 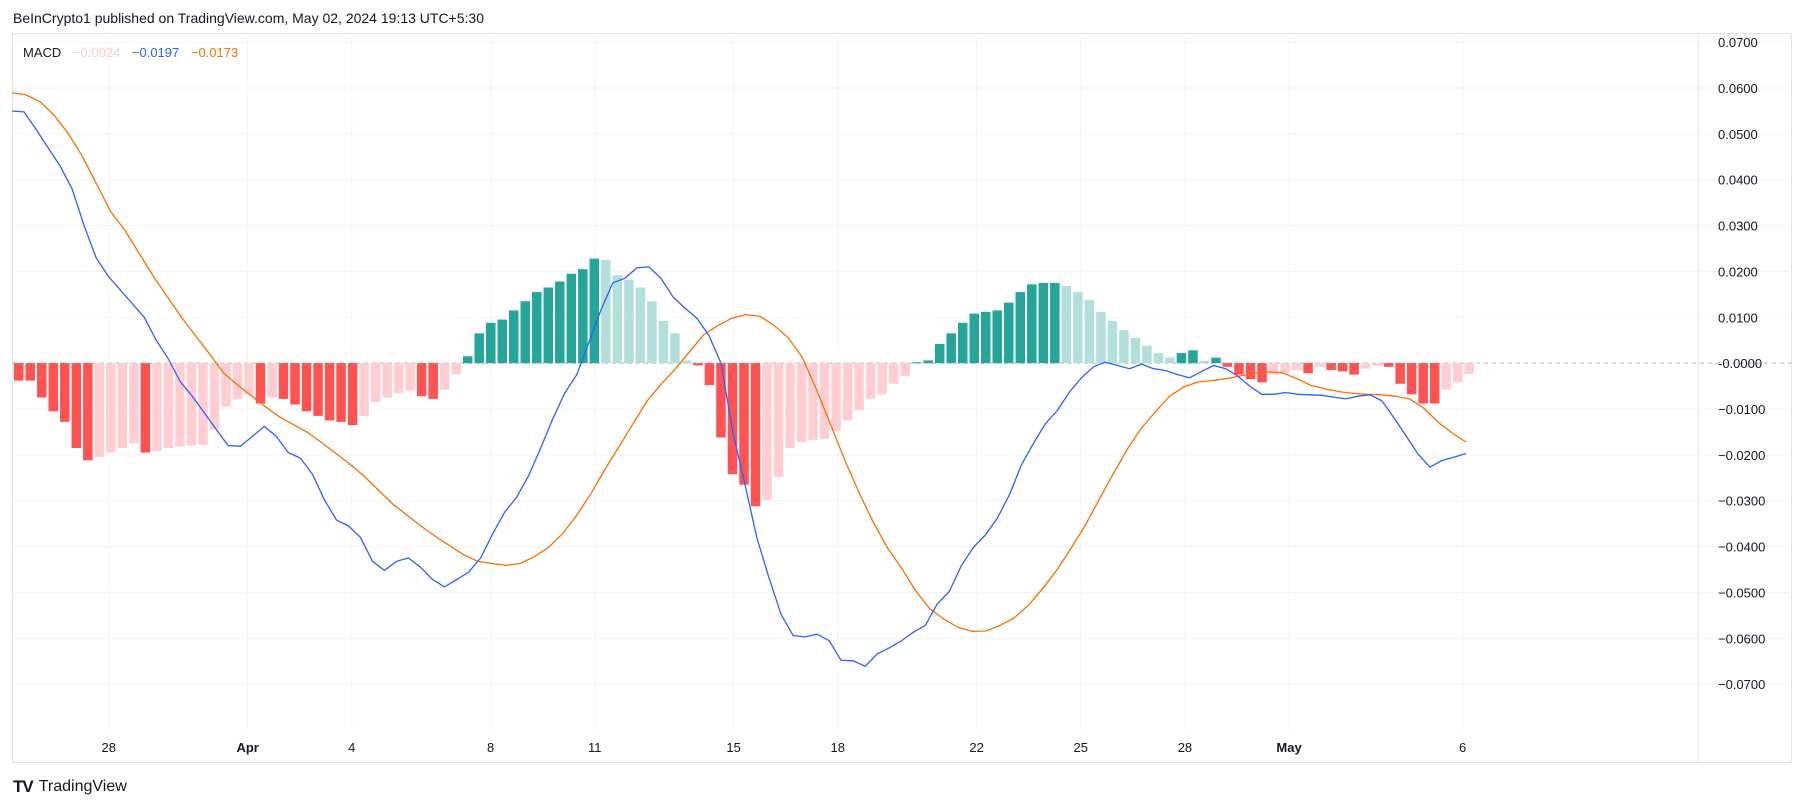 I want to click on y-tick-label: −0.0200, so click(x=1741, y=455).